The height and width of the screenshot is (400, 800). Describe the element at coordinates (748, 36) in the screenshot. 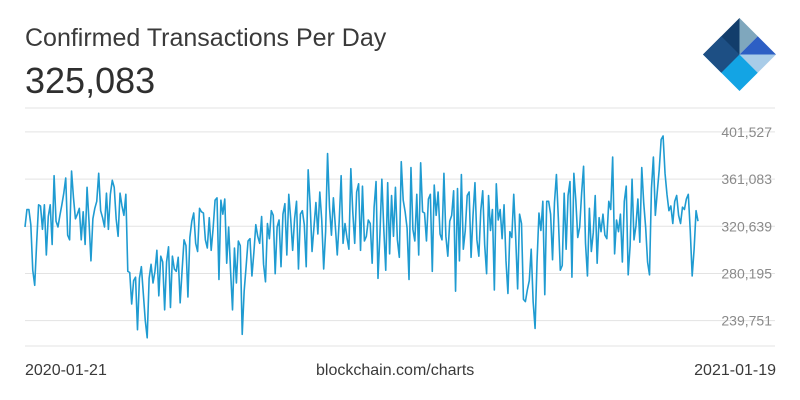

I see `logo-top-right-facet` at that location.